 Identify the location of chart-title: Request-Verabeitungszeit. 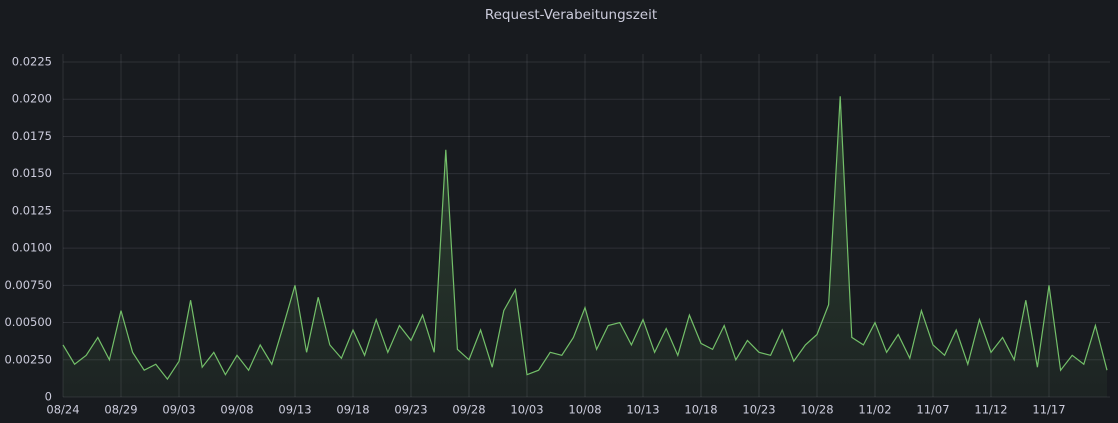
(571, 15).